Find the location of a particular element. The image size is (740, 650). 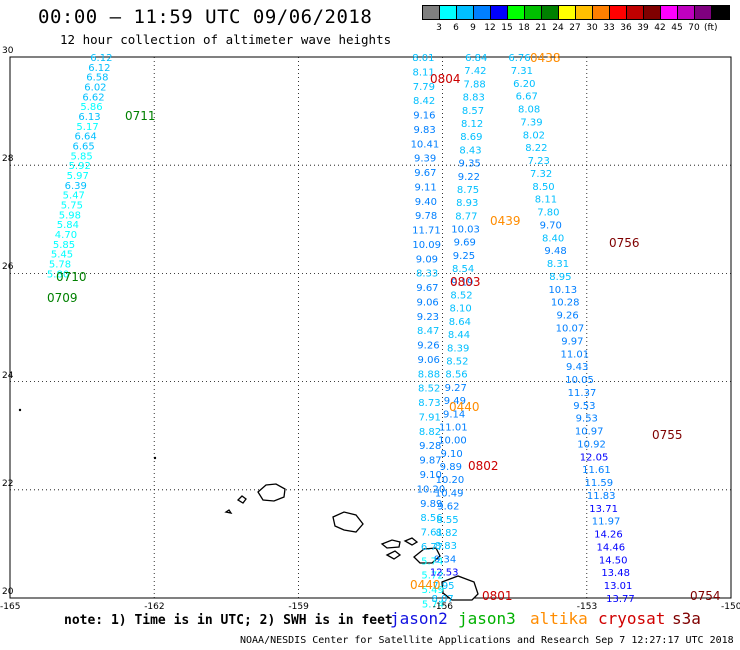

wave-height-value: 9.26 is located at coordinates (428, 346).